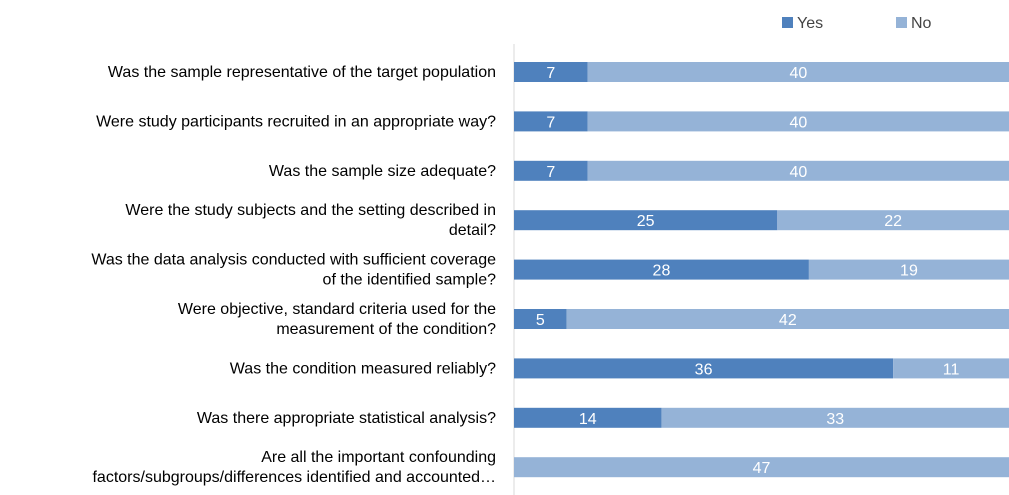  I want to click on data-label-no: 42, so click(788, 320).